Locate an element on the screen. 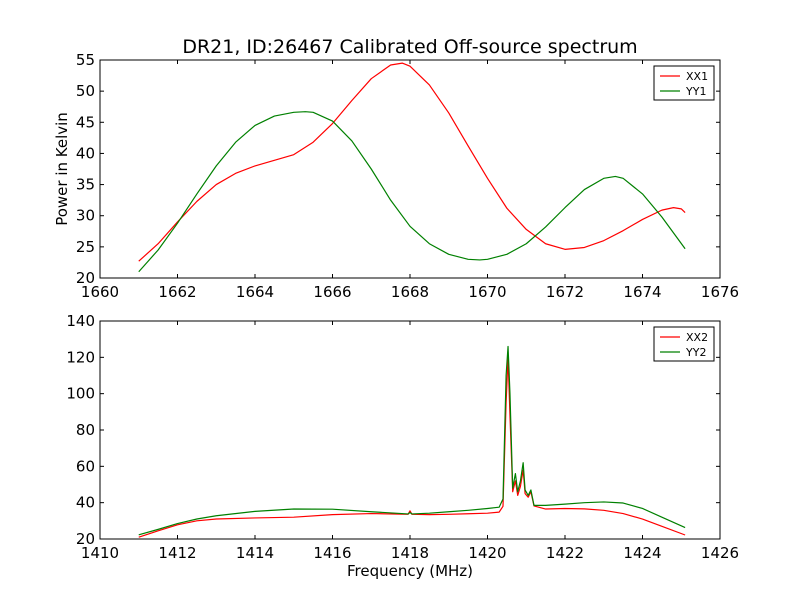  top-chart-xtick-label: 1676 is located at coordinates (720, 292).